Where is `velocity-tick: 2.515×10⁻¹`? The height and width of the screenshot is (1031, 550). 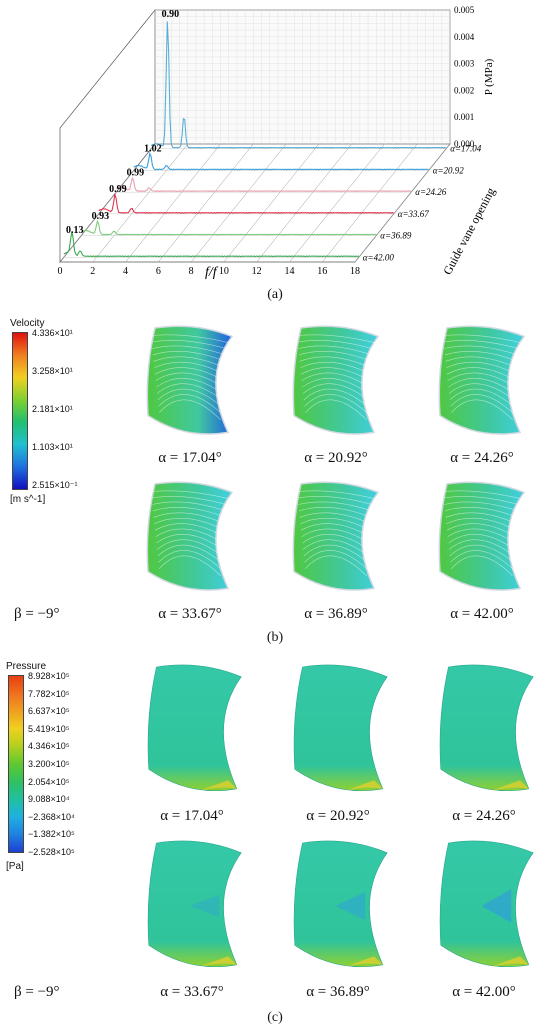 velocity-tick: 2.515×10⁻¹ is located at coordinates (55, 485).